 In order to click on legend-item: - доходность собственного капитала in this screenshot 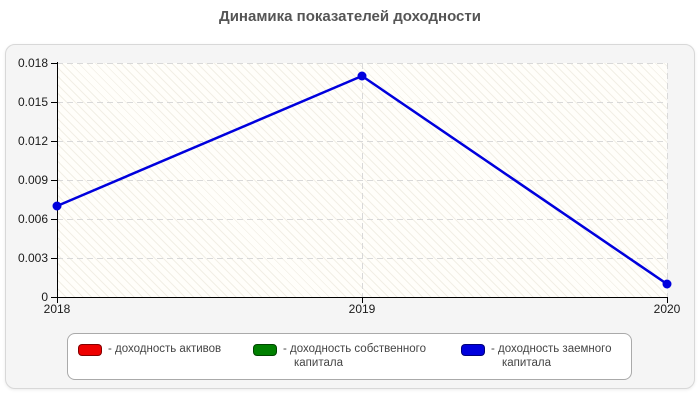, I will do `click(357, 356)`.